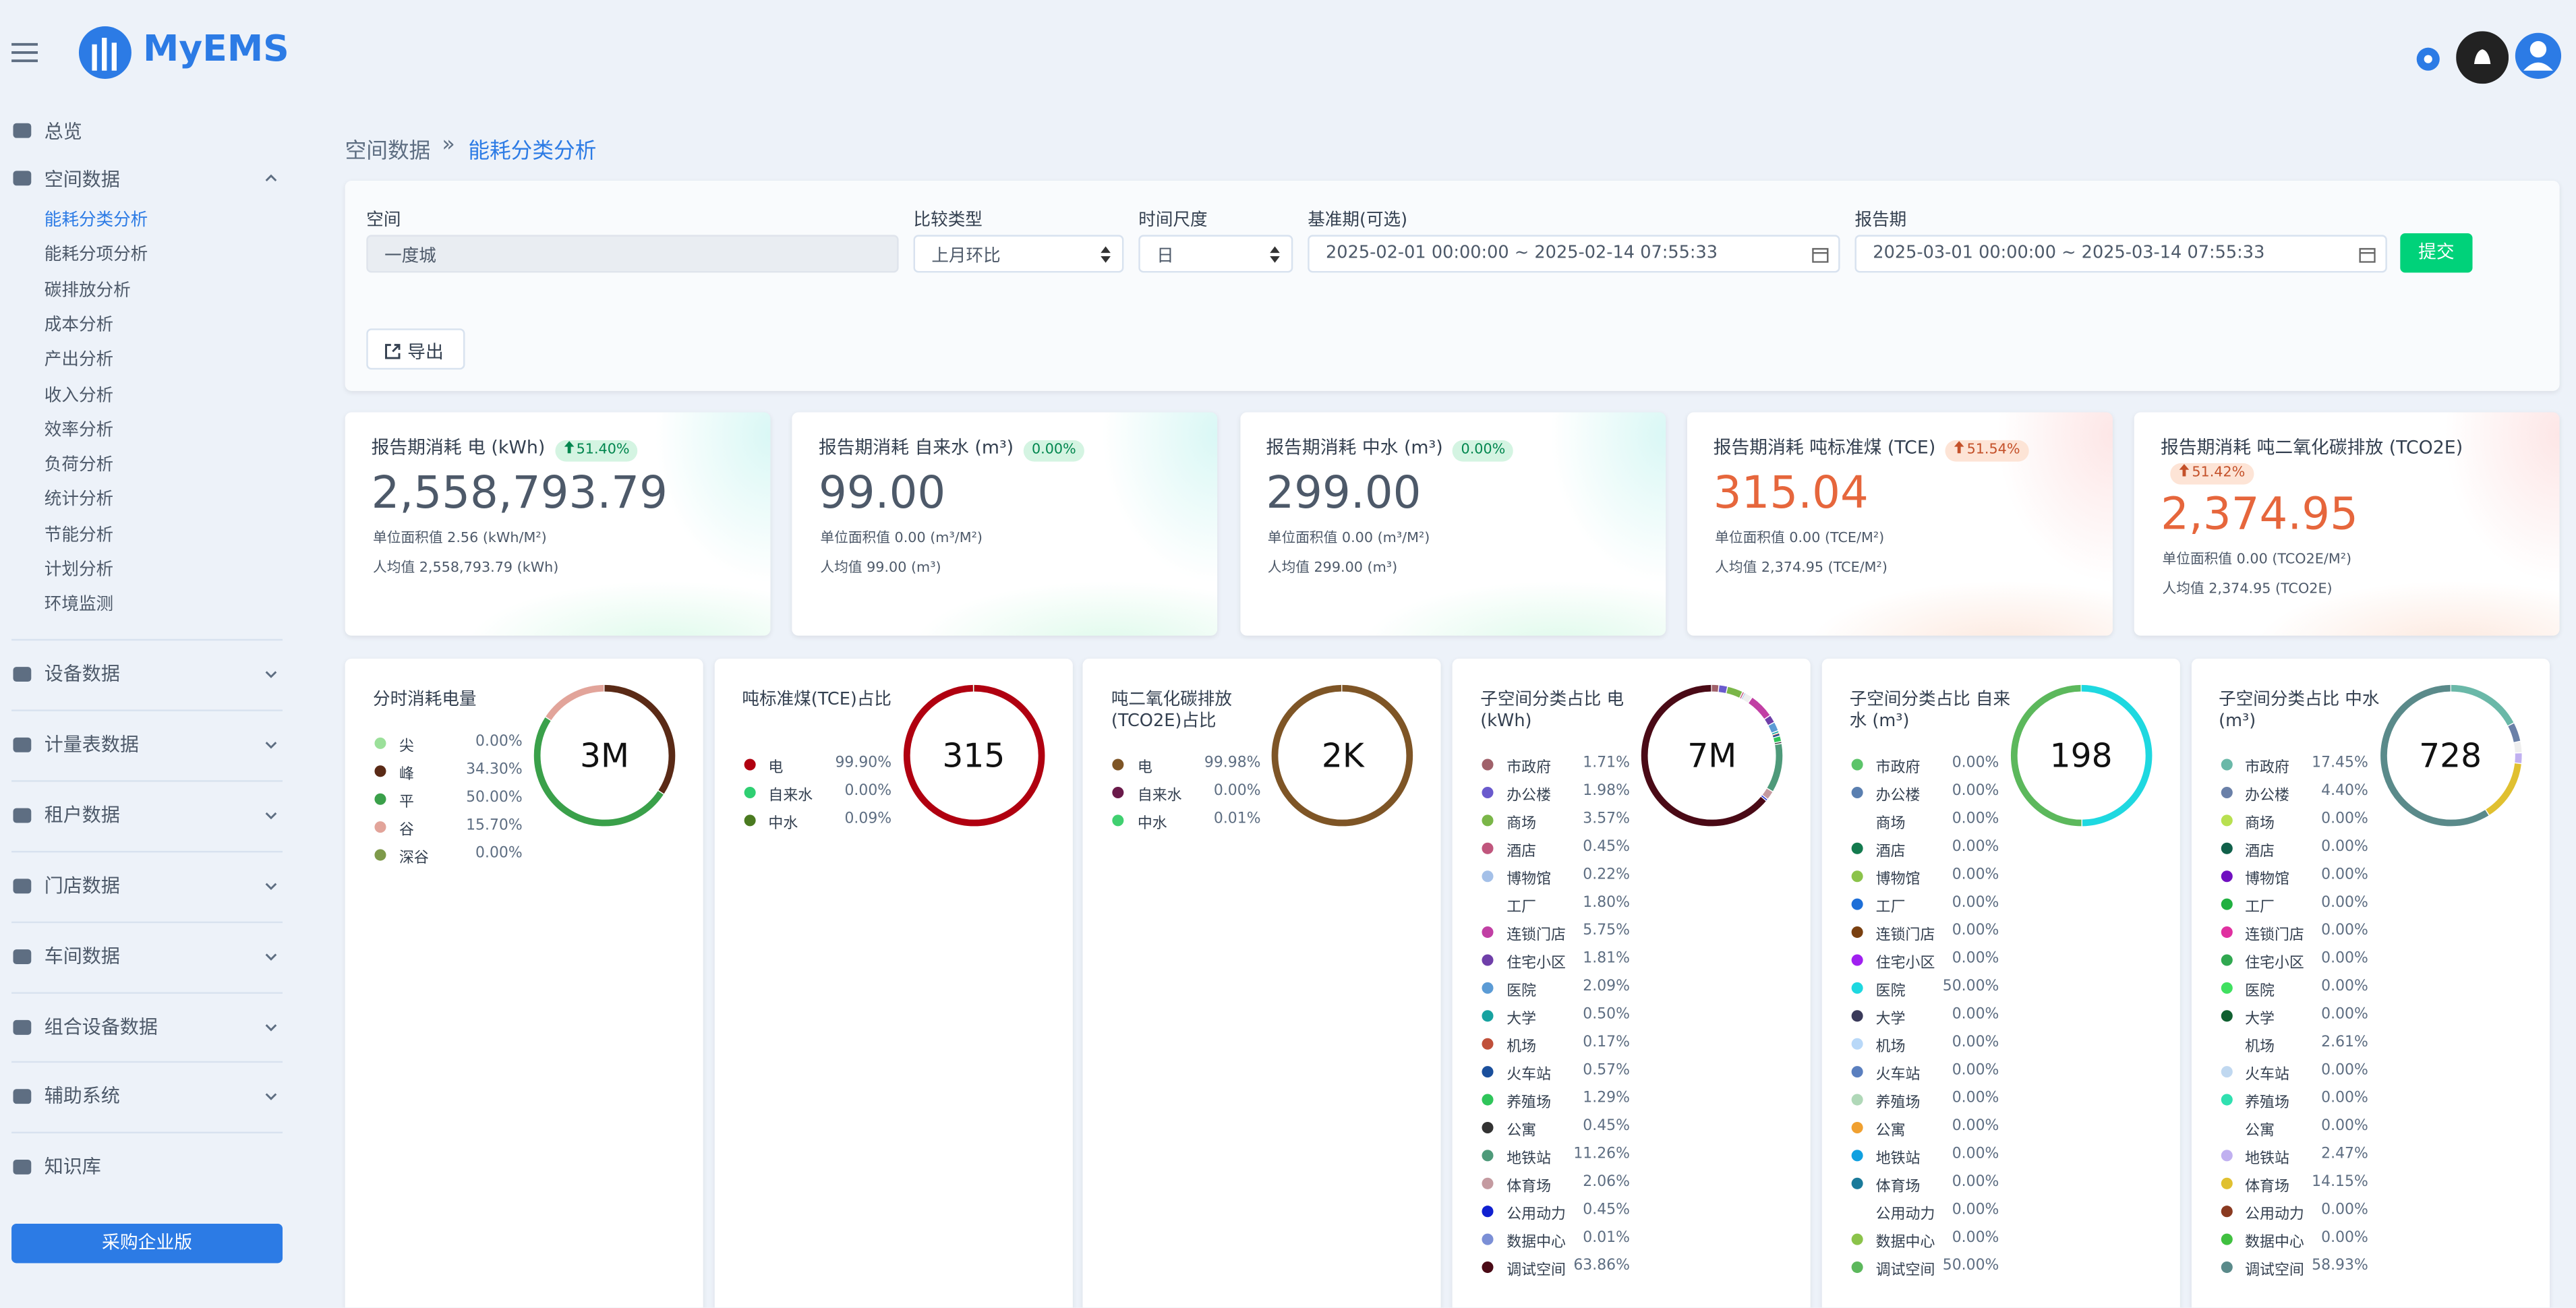 Image resolution: width=2576 pixels, height=1308 pixels. I want to click on nav-item: 总览, so click(64, 131).